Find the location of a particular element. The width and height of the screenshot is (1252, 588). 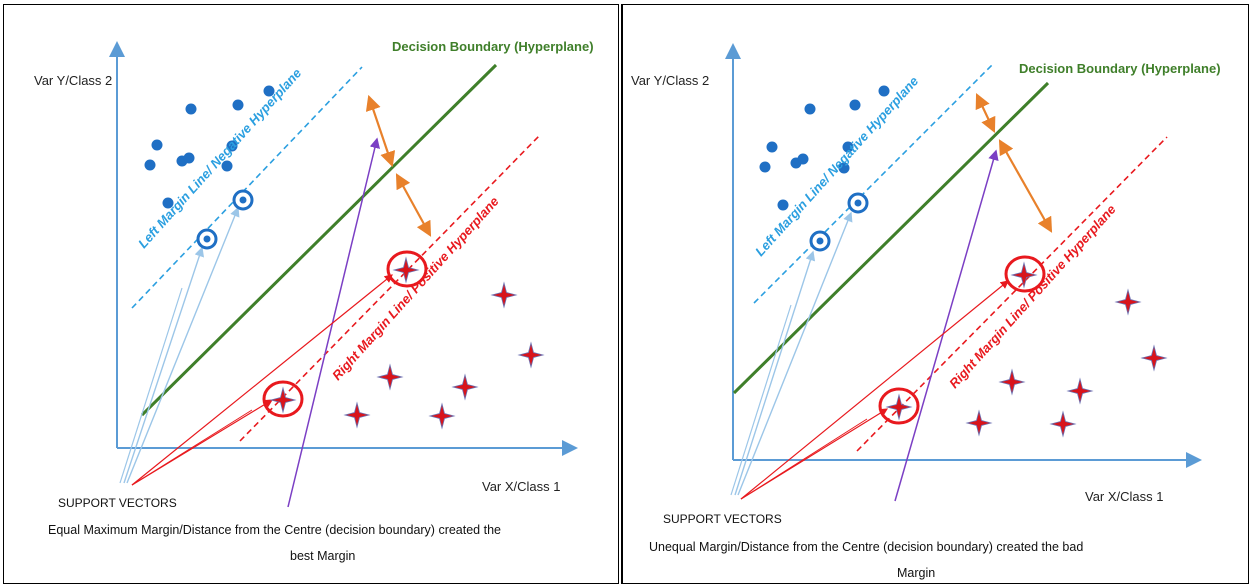

caption-line-2: Margin is located at coordinates (916, 573).